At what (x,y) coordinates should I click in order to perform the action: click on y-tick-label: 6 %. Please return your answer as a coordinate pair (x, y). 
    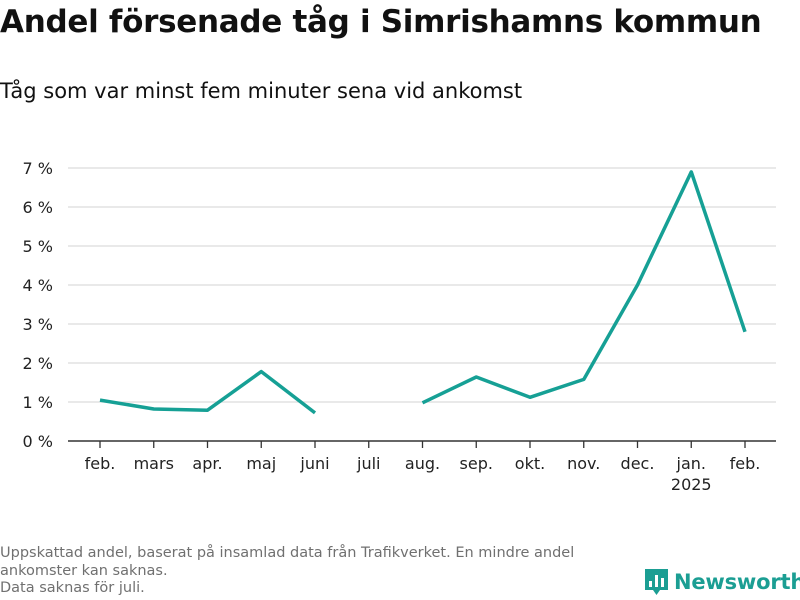
    Looking at the image, I should click on (38, 207).